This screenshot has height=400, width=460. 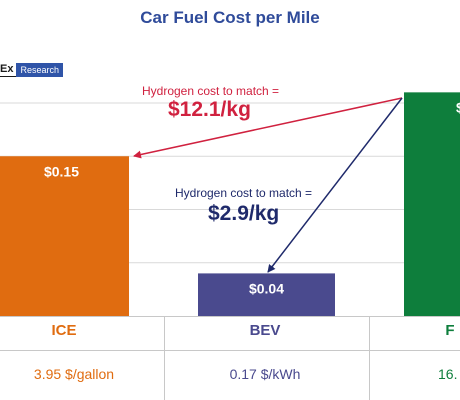 What do you see at coordinates (244, 193) in the screenshot?
I see `annotation-bev-label: Hydrogen cost to match =` at bounding box center [244, 193].